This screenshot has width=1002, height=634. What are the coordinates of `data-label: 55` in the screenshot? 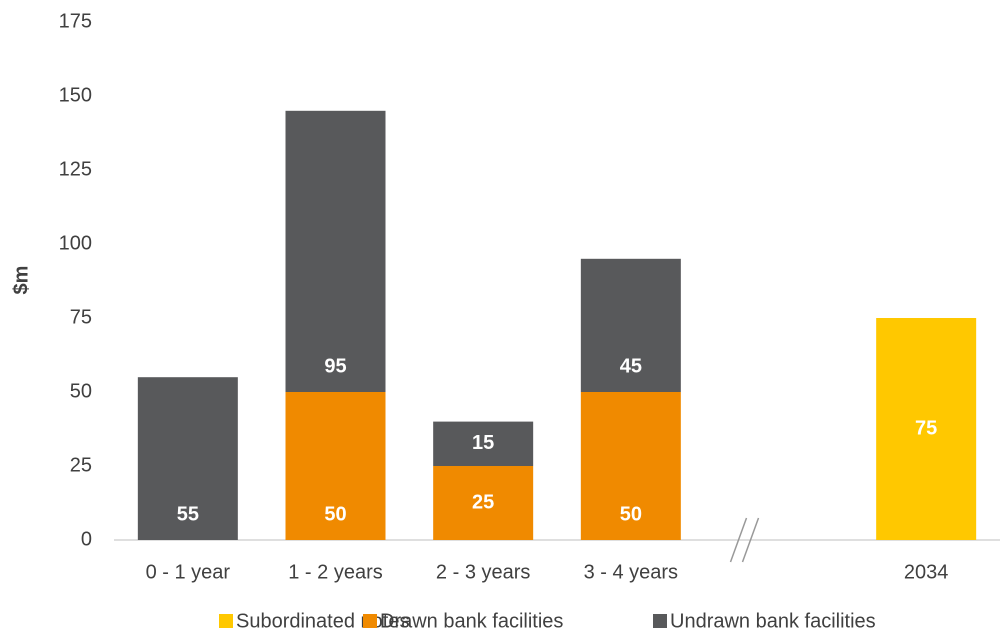 It's located at (188, 514).